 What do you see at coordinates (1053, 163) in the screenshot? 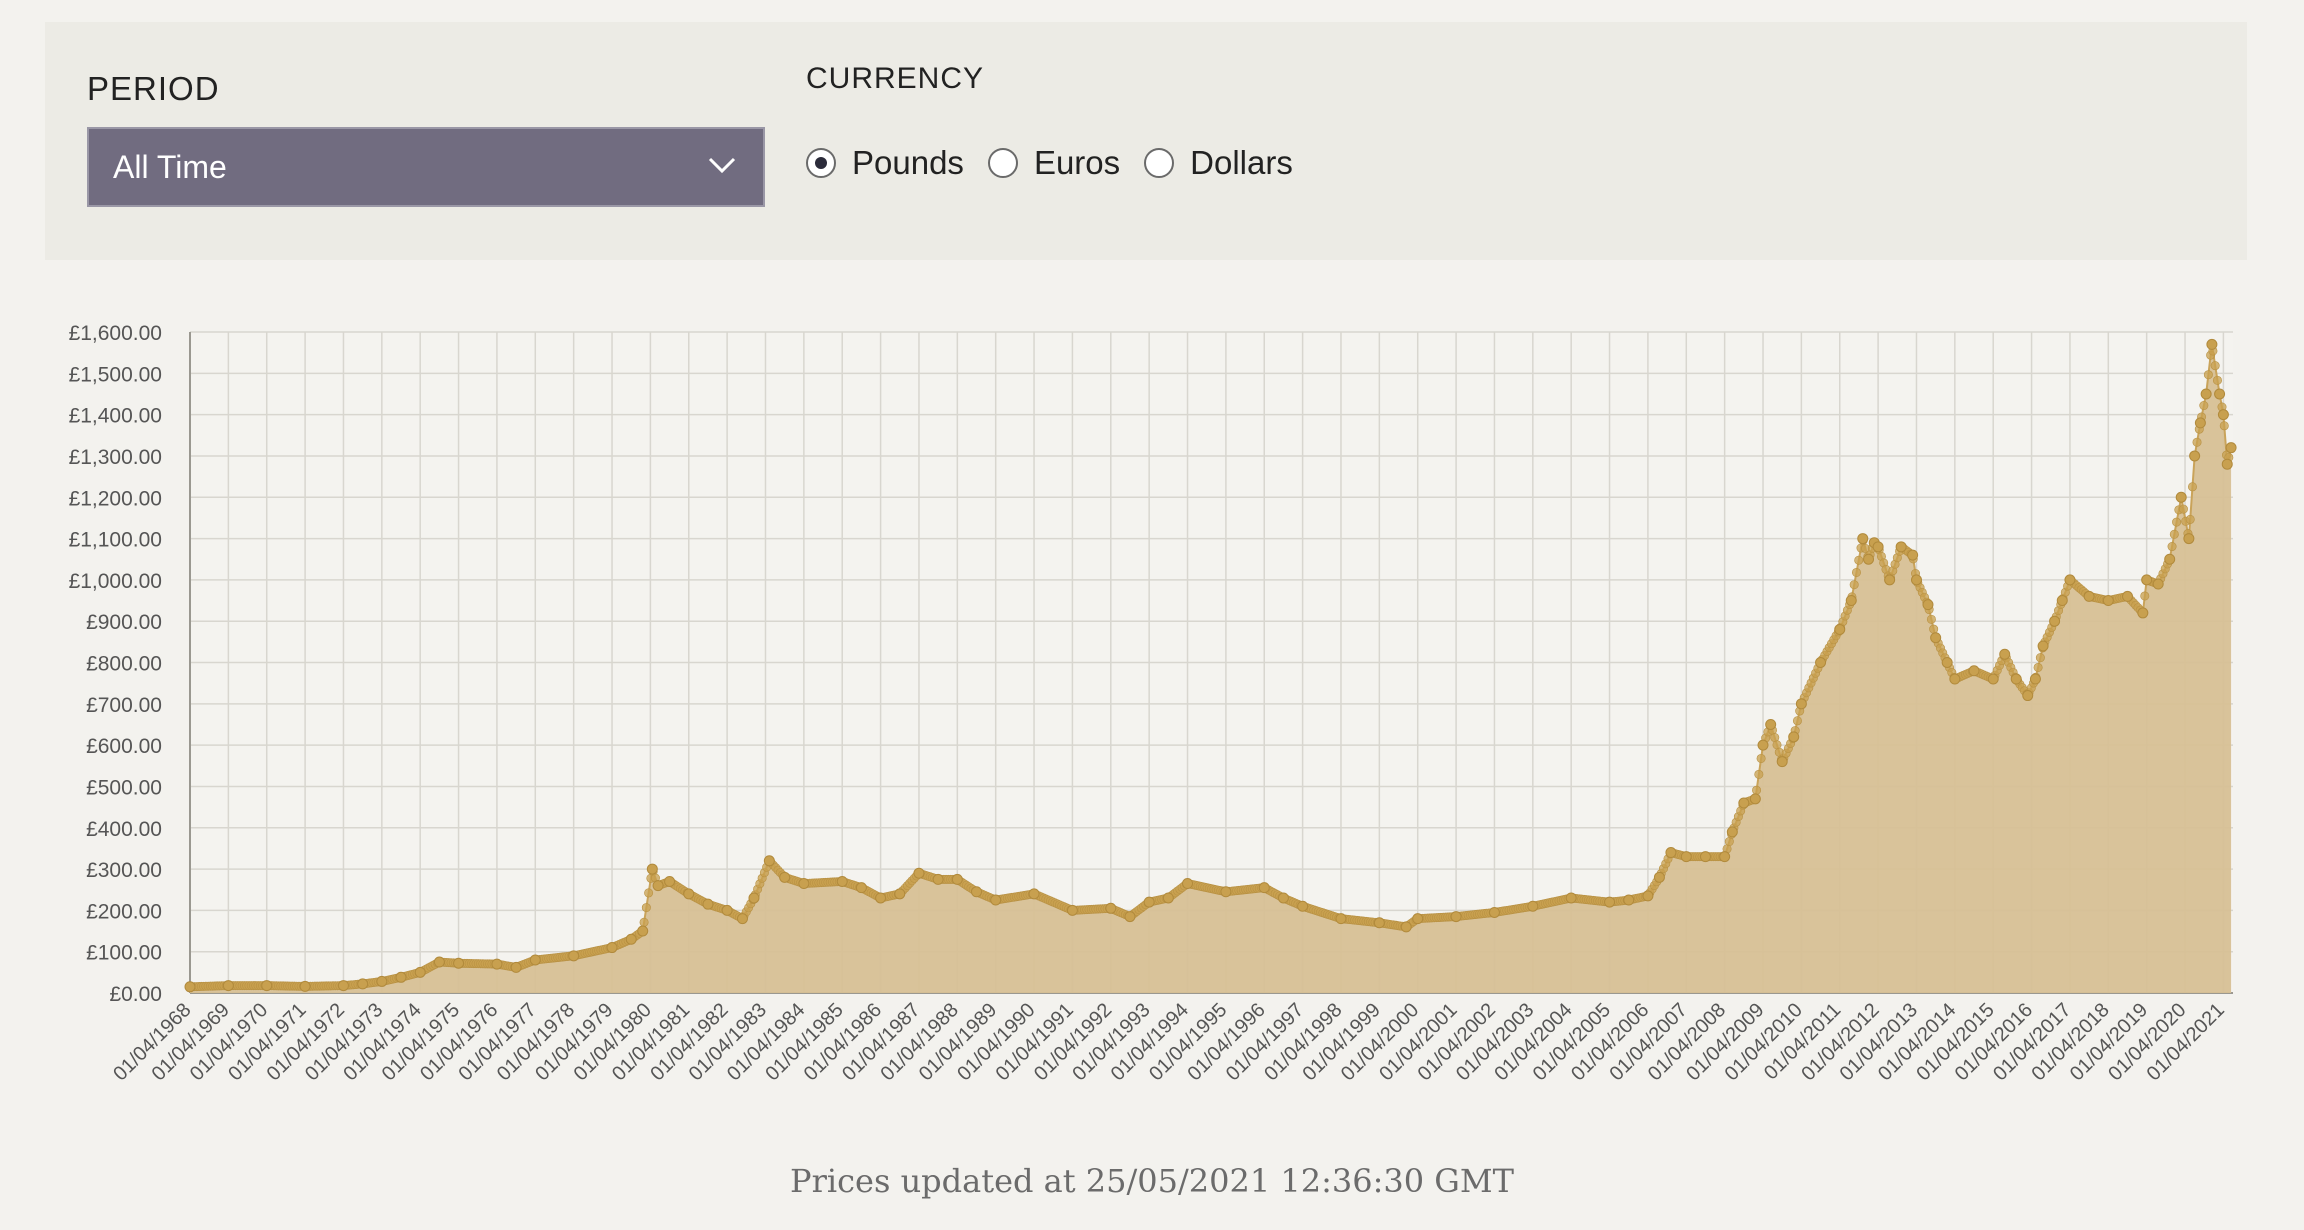
I see `radio-euros: Euros` at bounding box center [1053, 163].